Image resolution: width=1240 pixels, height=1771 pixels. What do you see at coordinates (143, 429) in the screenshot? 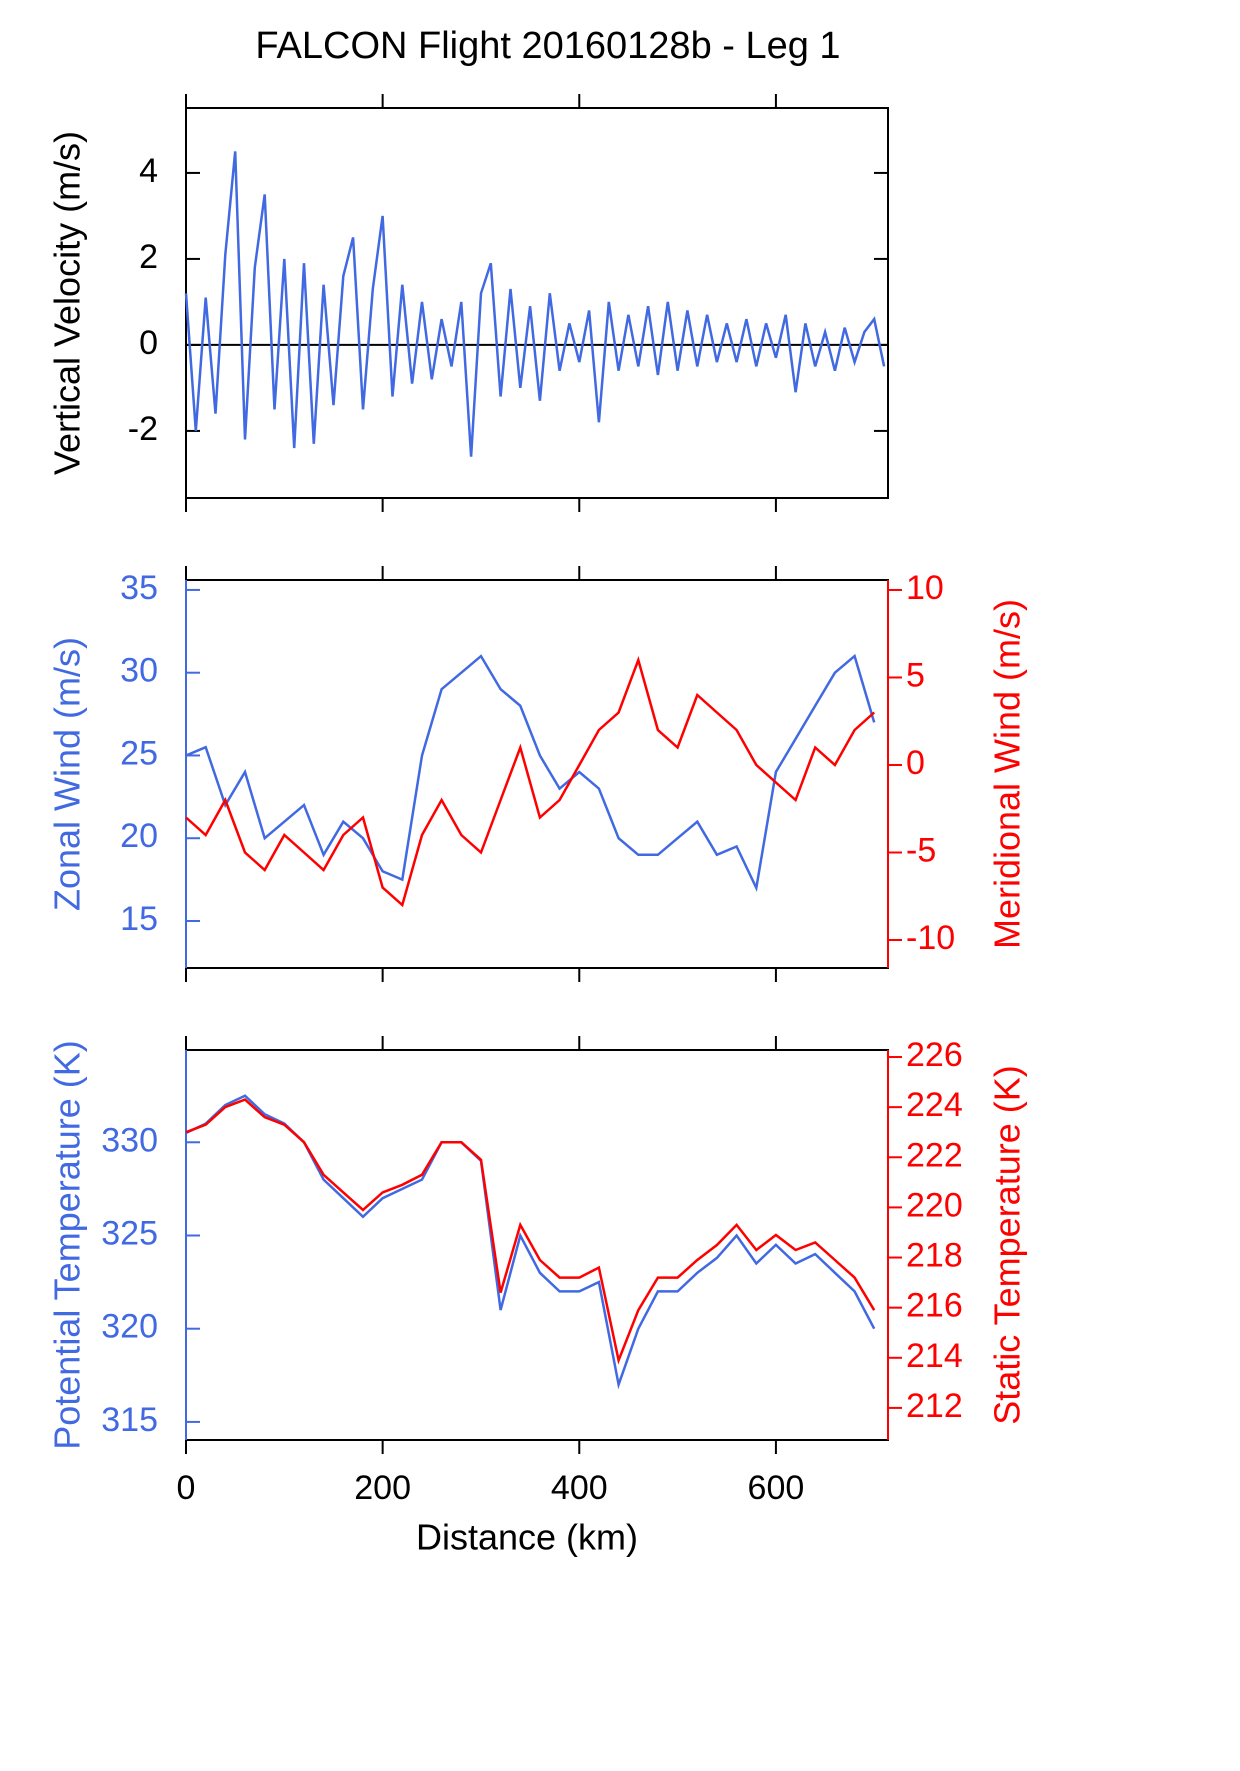
I see `y-tick-label: -2` at bounding box center [143, 429].